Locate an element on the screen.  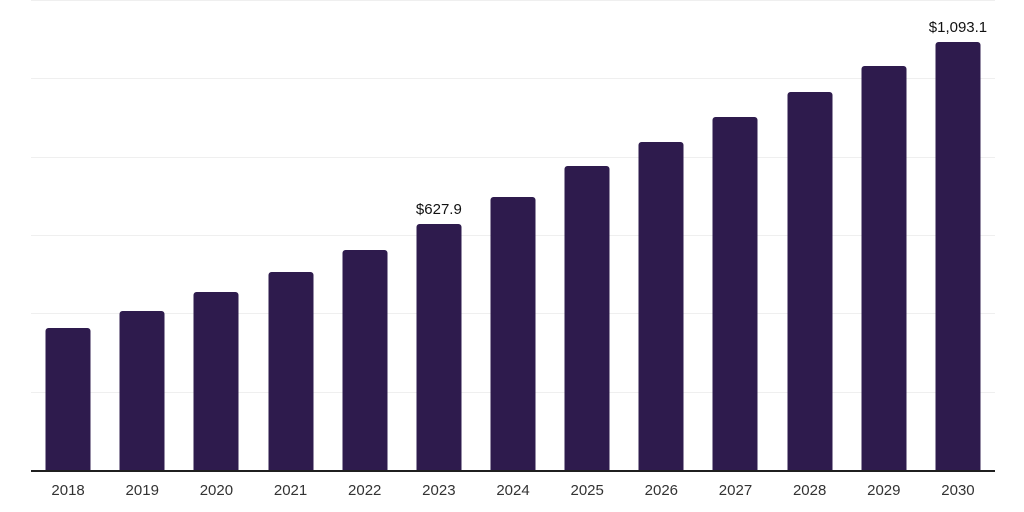
bar-slot-2024 is located at coordinates (513, 235).